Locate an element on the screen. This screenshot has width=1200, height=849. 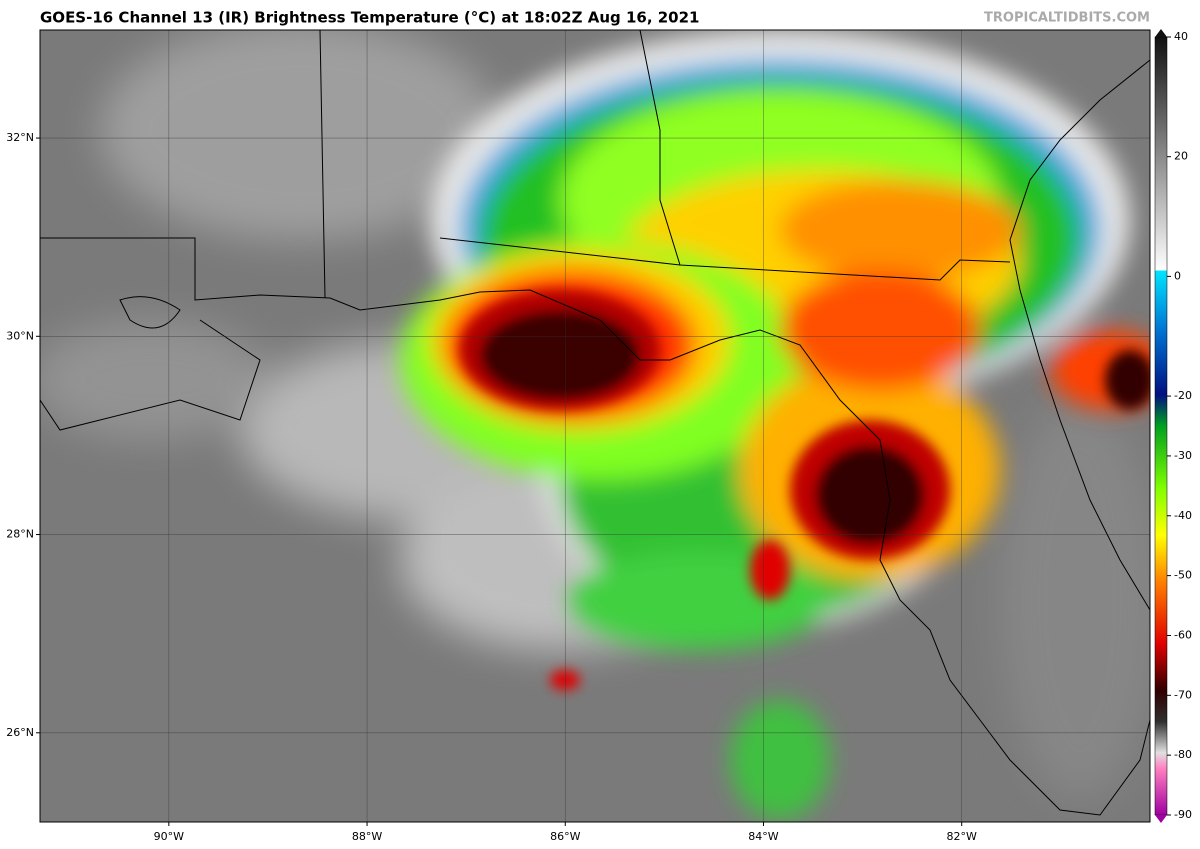
colorbar-label: -80 is located at coordinates (1183, 754).